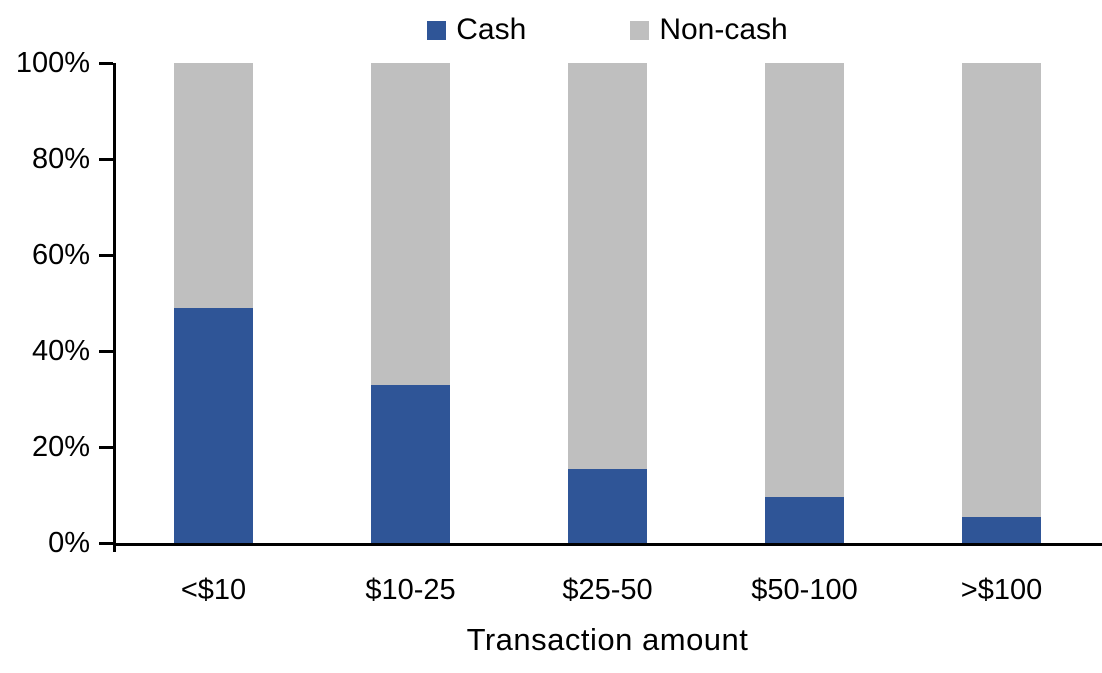  What do you see at coordinates (213, 590) in the screenshot?
I see `x-axis-category-label: <$10` at bounding box center [213, 590].